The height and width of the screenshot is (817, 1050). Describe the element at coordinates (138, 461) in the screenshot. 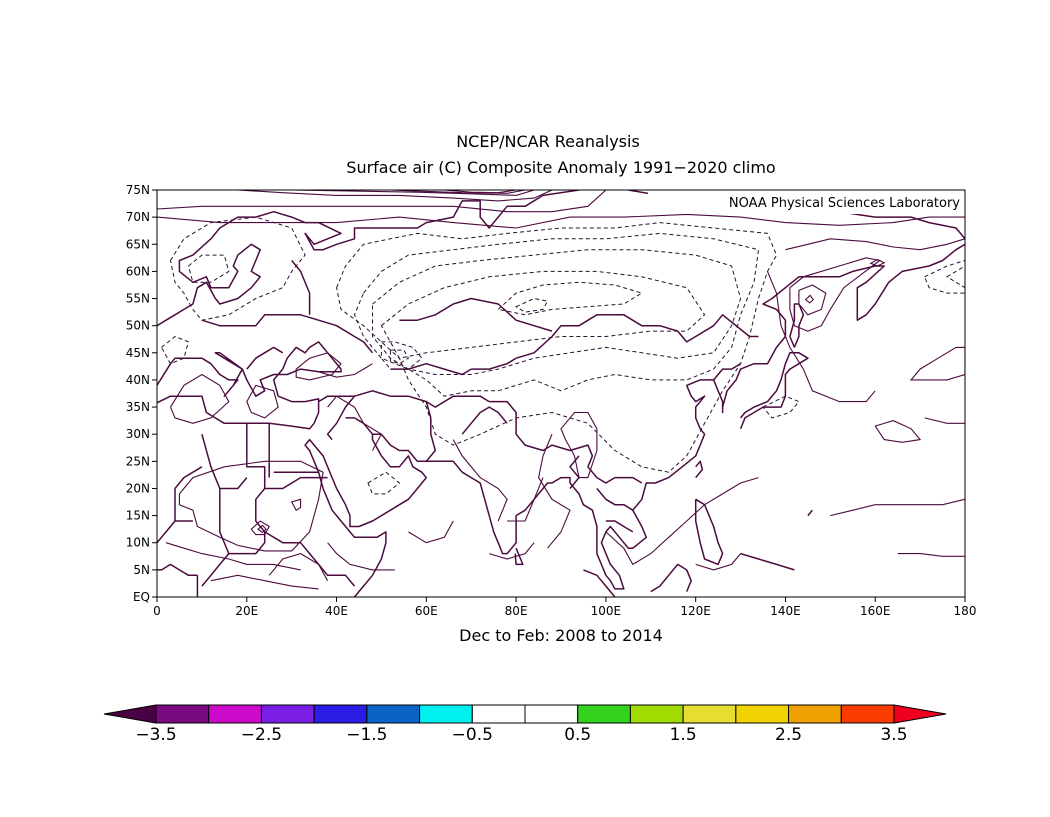

I see `y-tick-label: 25N` at that location.